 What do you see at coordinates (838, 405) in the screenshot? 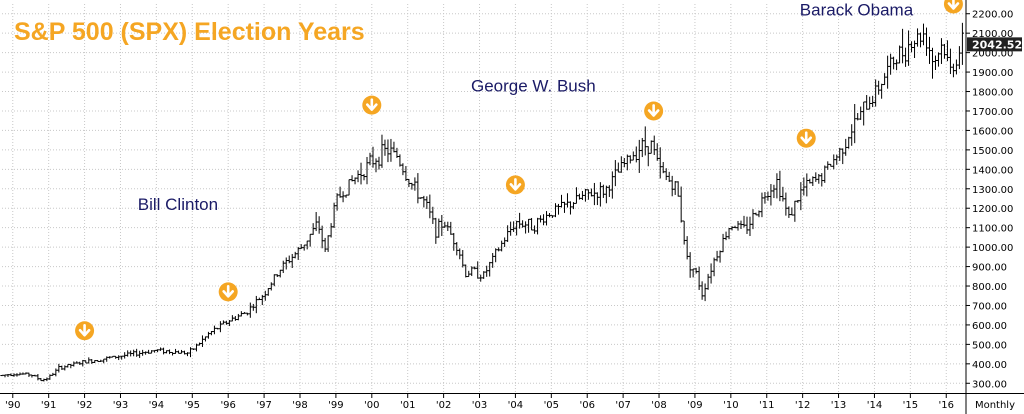
I see `x-tick-label: '13` at bounding box center [838, 405].